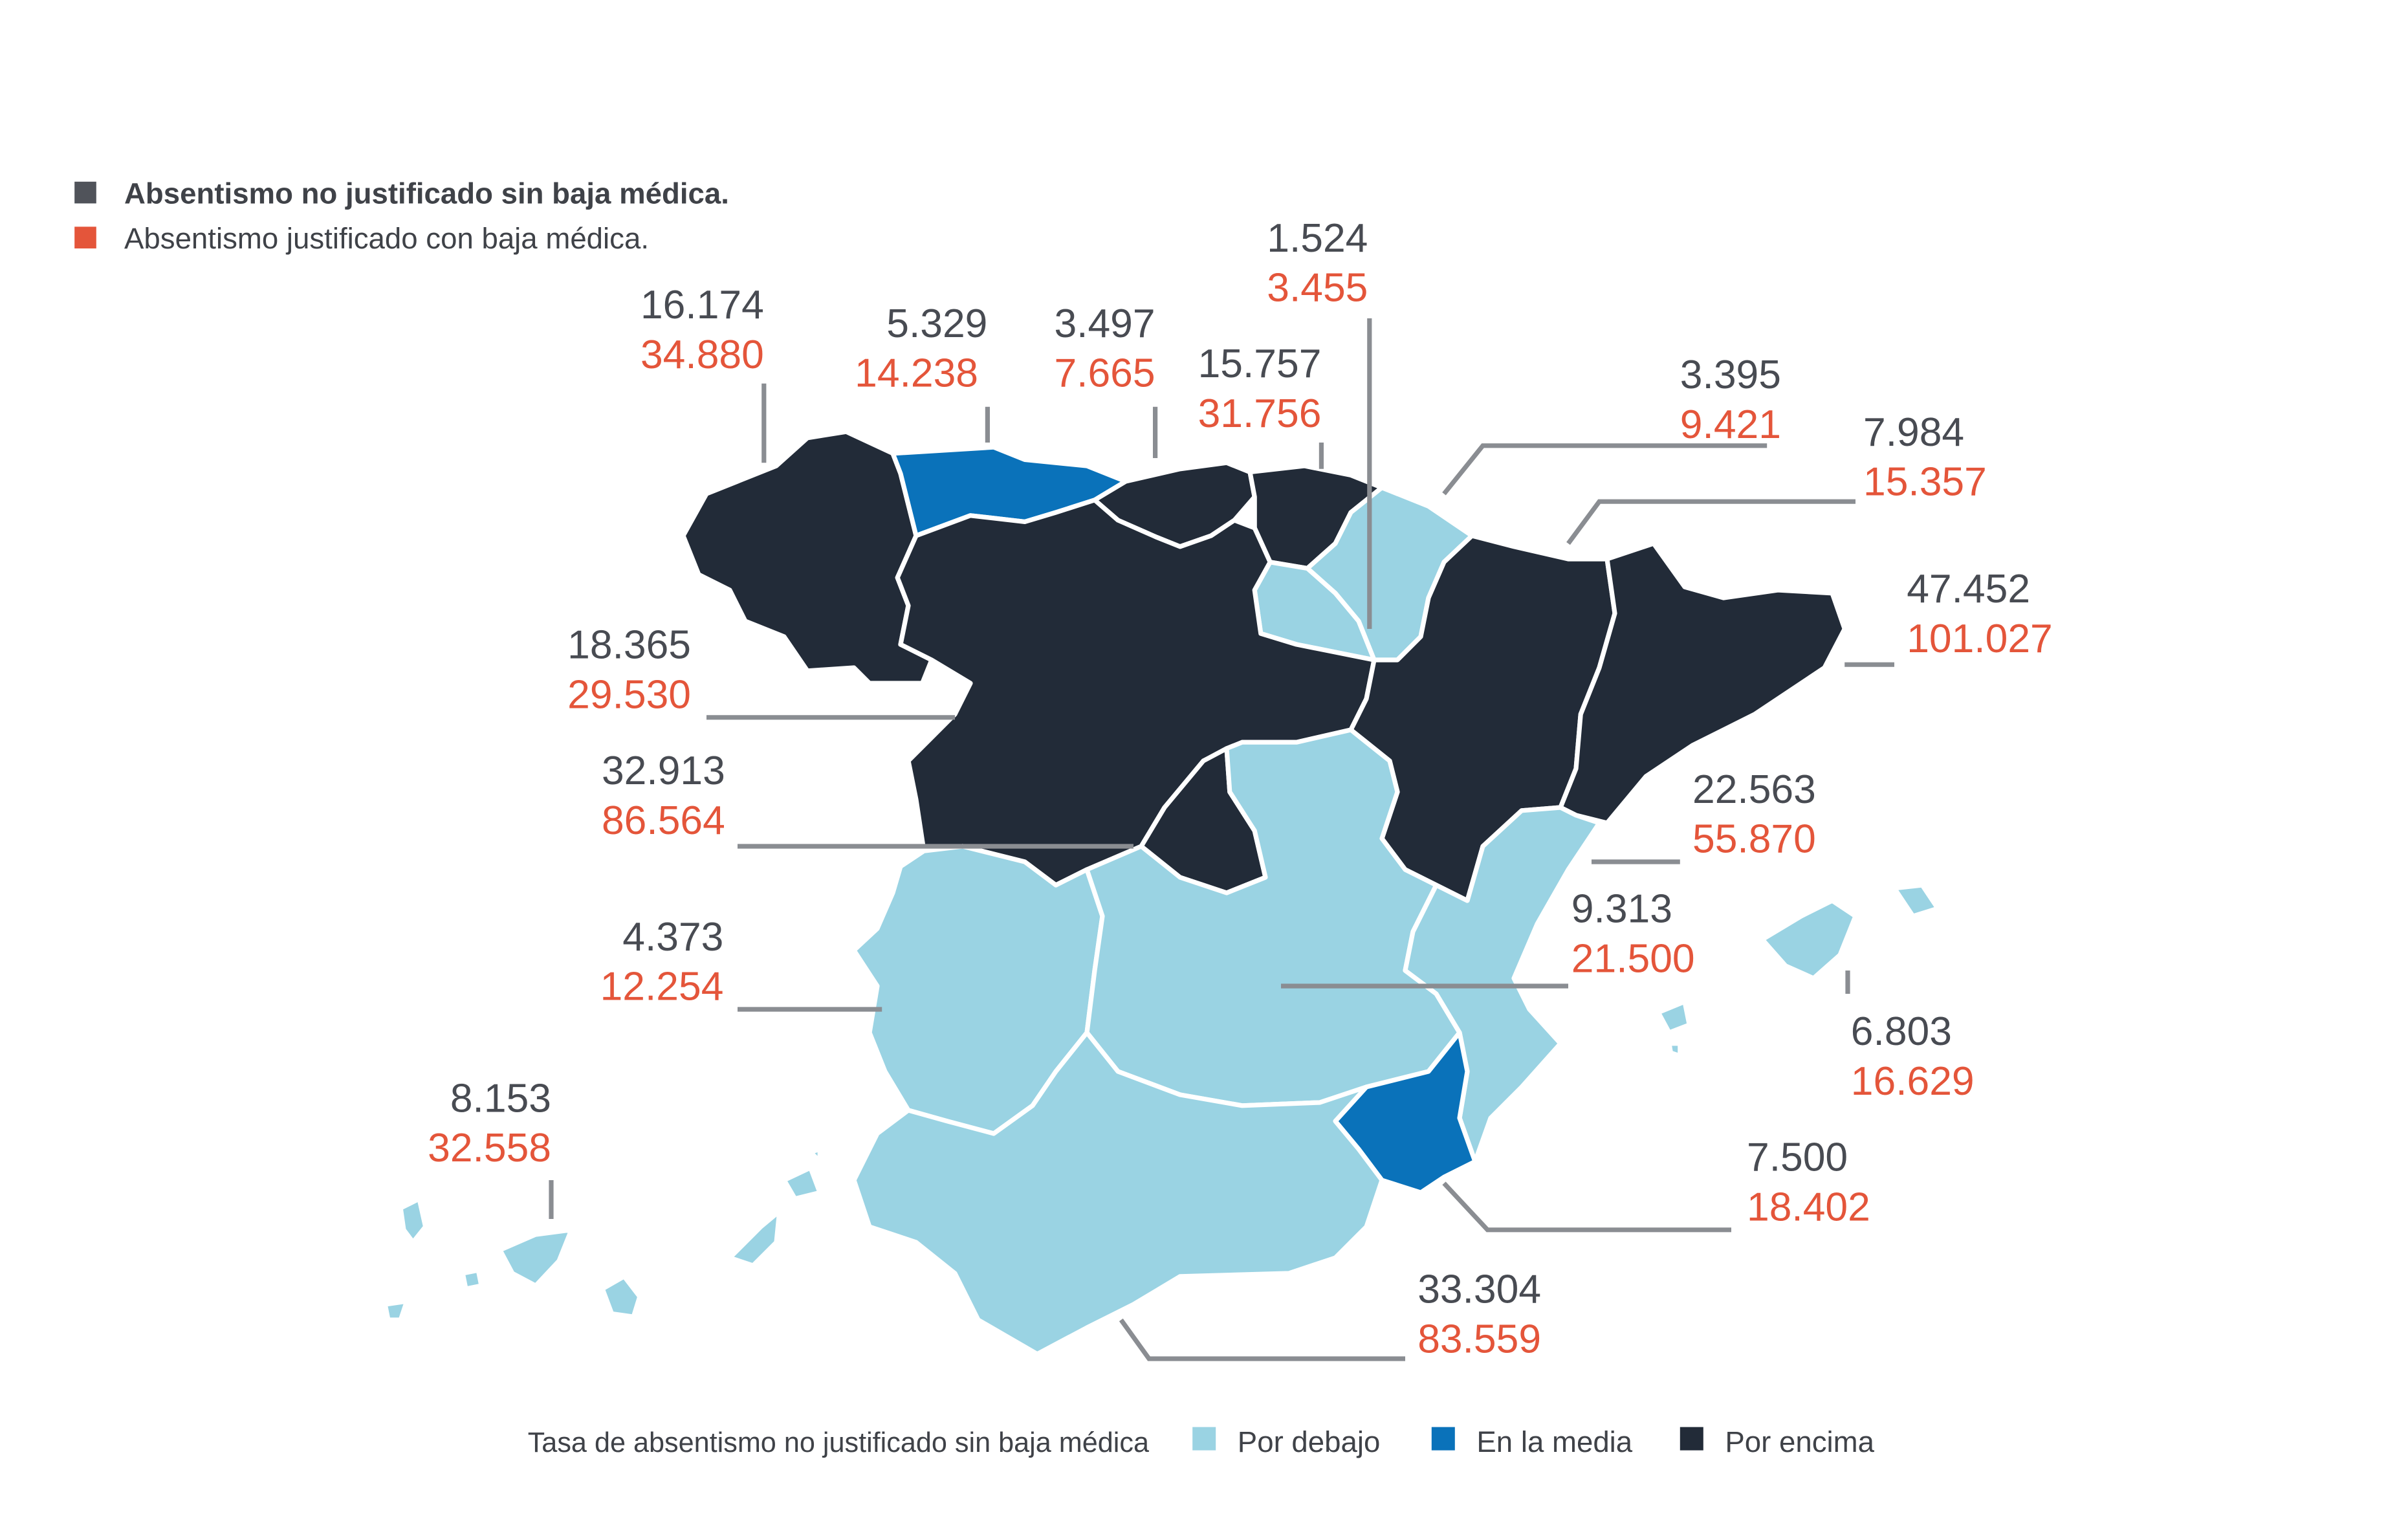 Image resolution: width=2408 pixels, height=1525 pixels. I want to click on legend-swatch-below, so click(1204, 1439).